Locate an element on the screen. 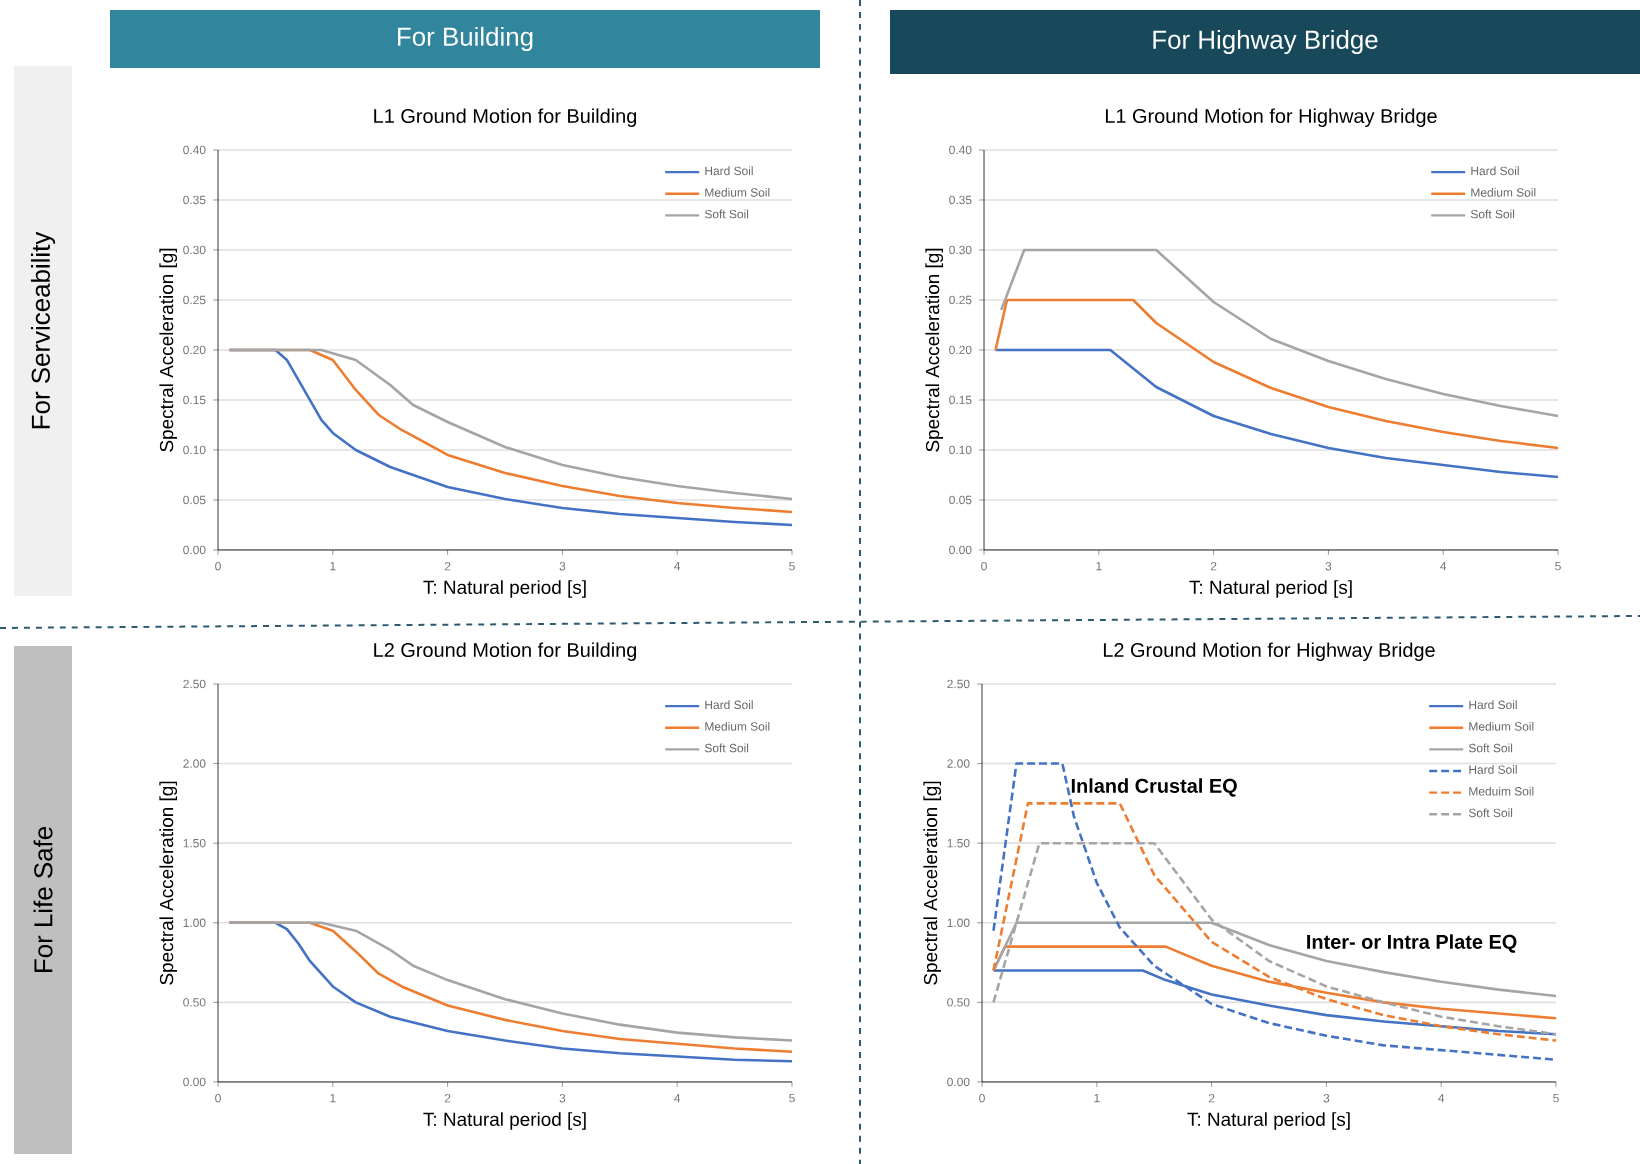  text: For Building is located at coordinates (465, 39).